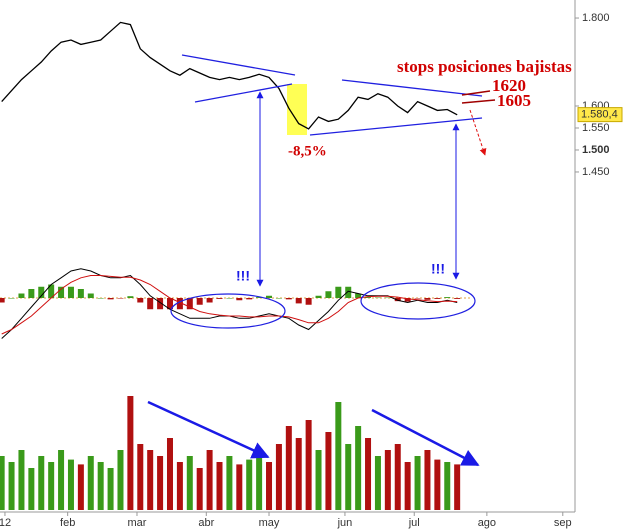 This screenshot has height=532, width=624. Describe the element at coordinates (596, 150) in the screenshot. I see `y-tick-label: 1.500` at that location.